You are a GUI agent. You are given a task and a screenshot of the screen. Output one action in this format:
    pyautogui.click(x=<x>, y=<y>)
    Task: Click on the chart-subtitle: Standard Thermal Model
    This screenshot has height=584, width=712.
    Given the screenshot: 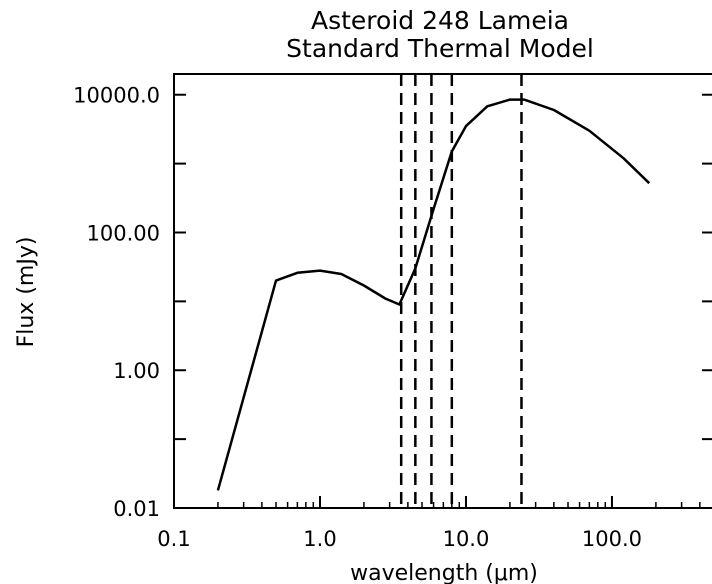 What is the action you would take?
    pyautogui.click(x=440, y=48)
    